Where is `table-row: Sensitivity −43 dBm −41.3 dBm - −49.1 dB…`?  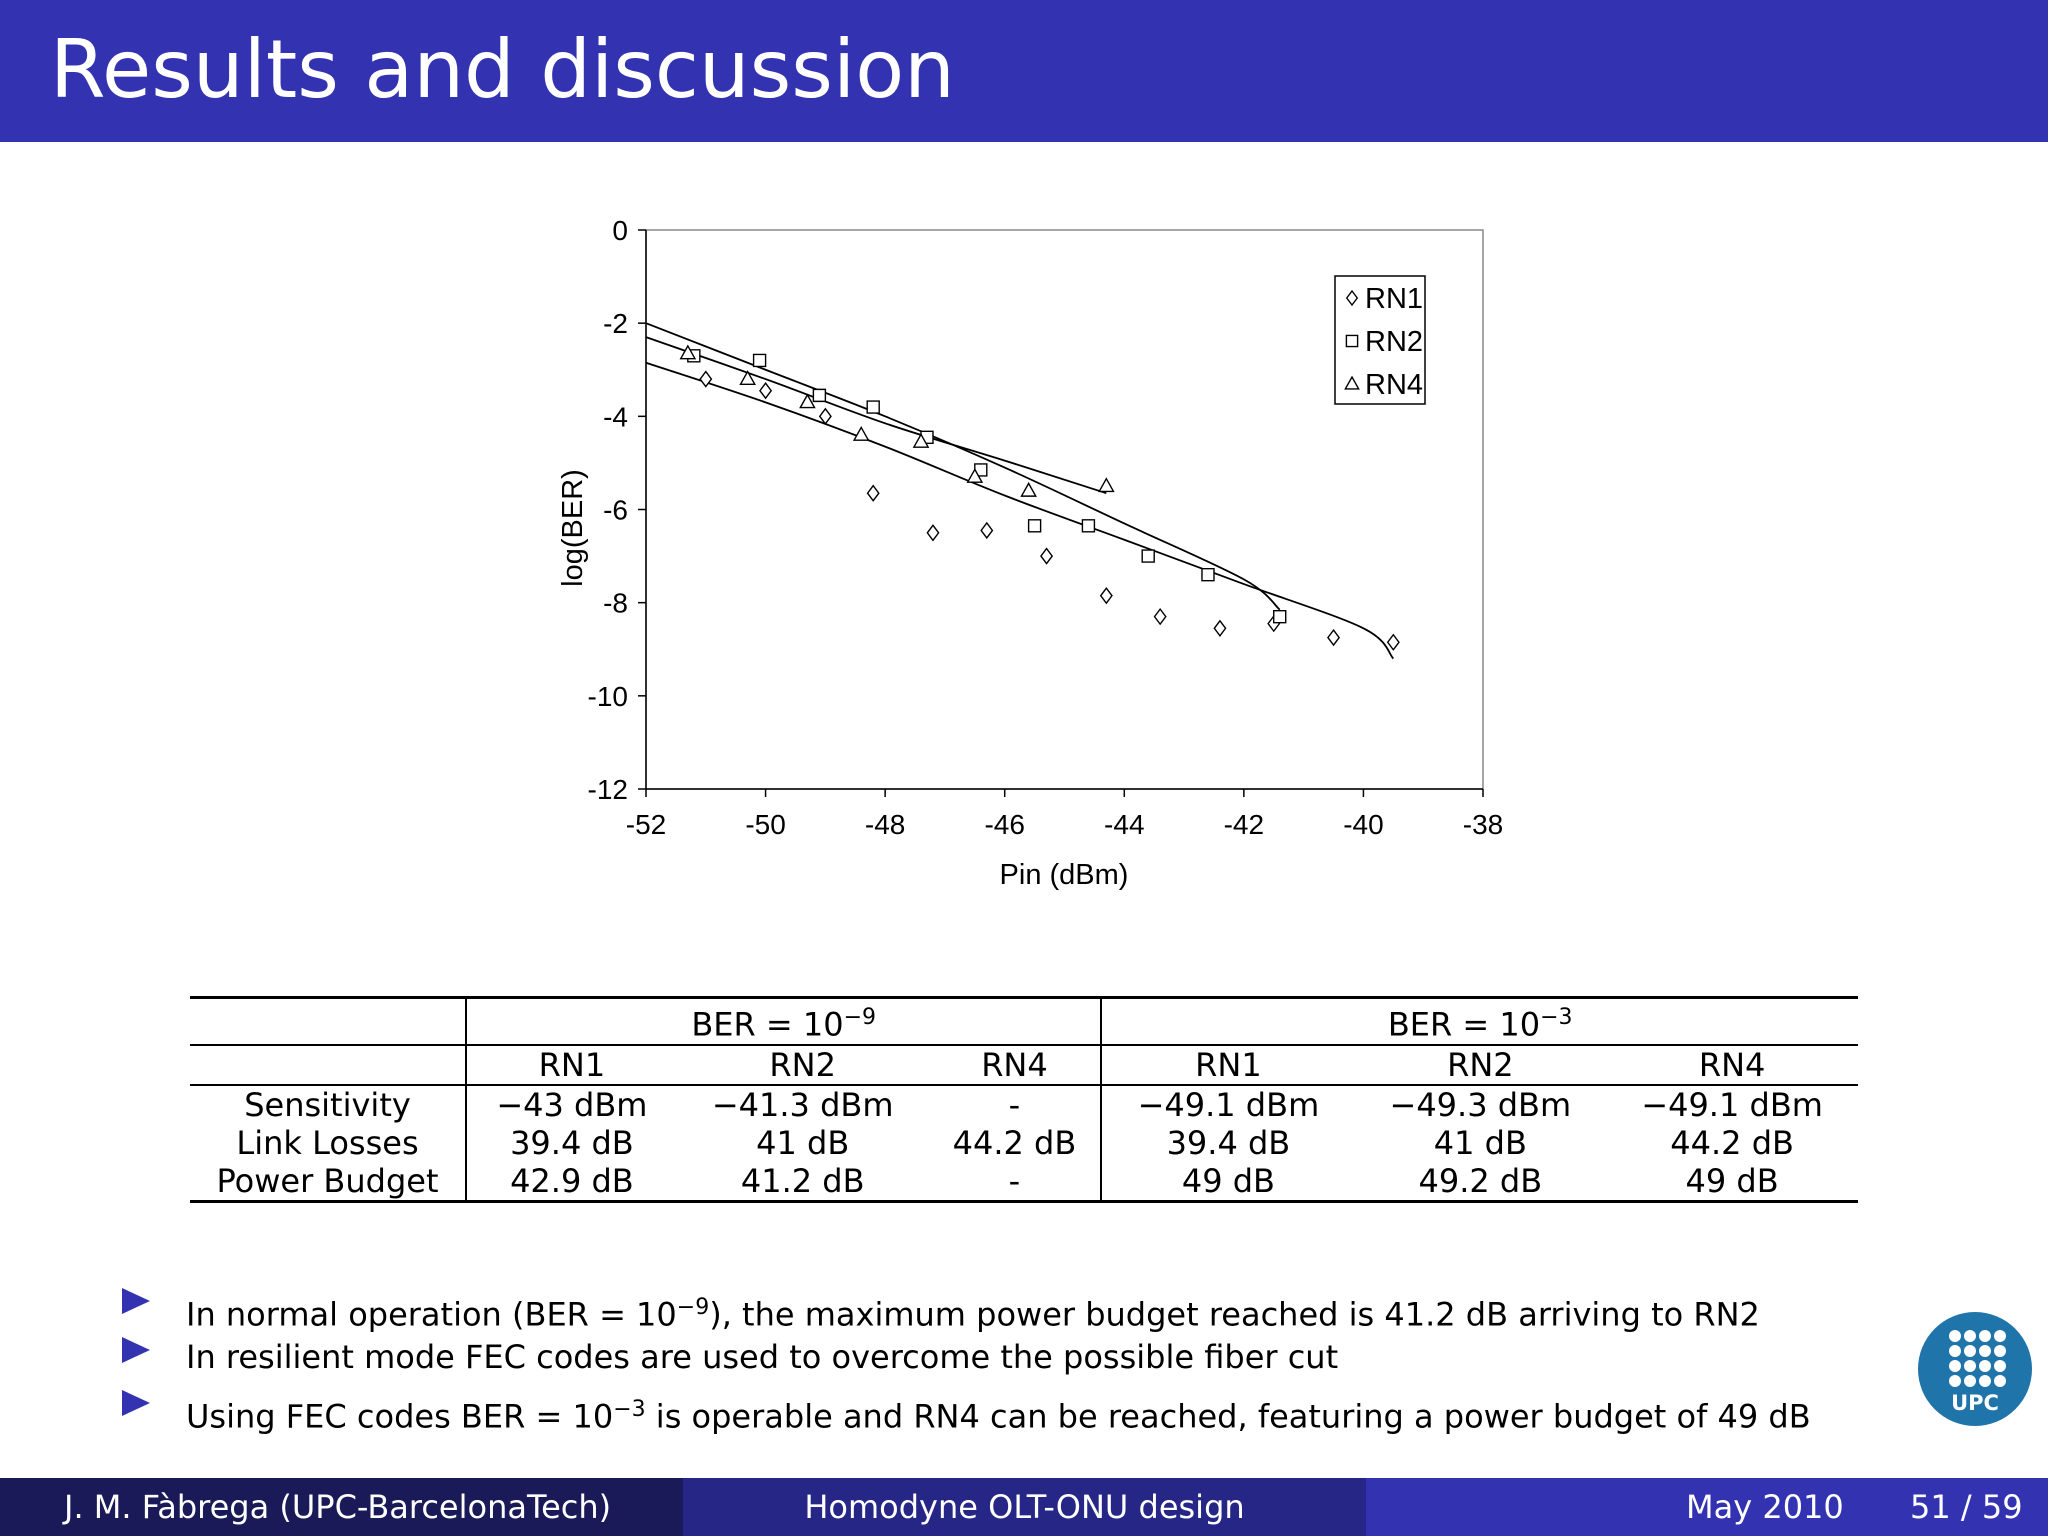 table-row: Sensitivity −43 dBm −41.3 dBm - −49.1 dB… is located at coordinates (1024, 1103).